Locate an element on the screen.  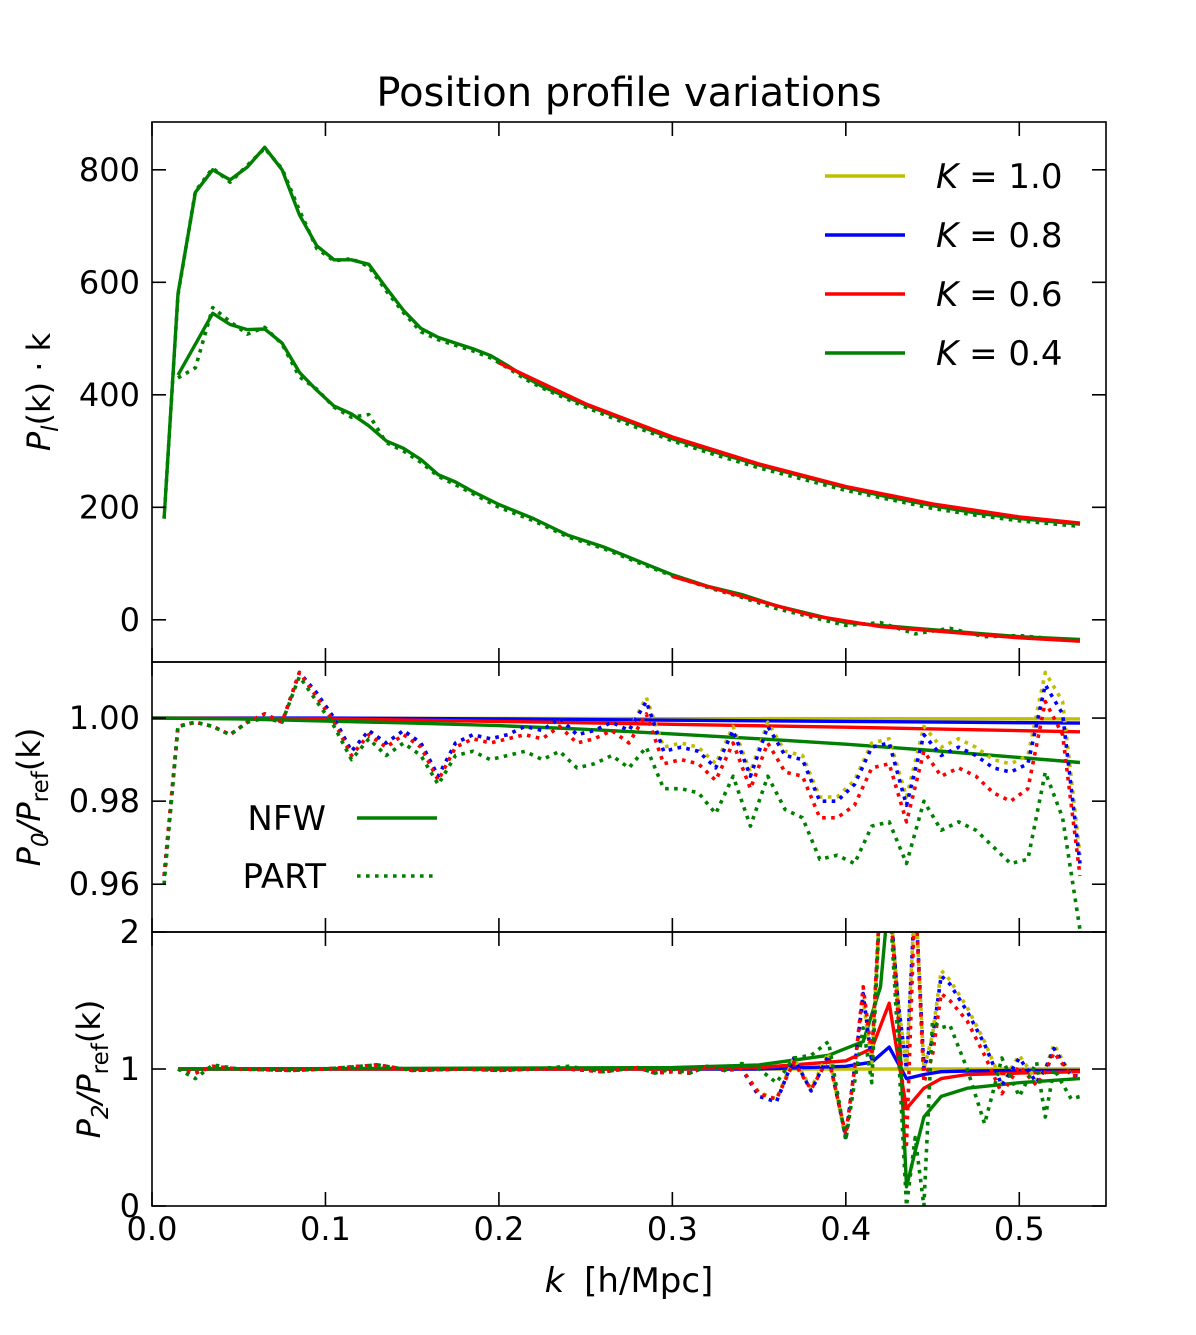
x-tick-label-1: 0.1 is located at coordinates (325, 1229).